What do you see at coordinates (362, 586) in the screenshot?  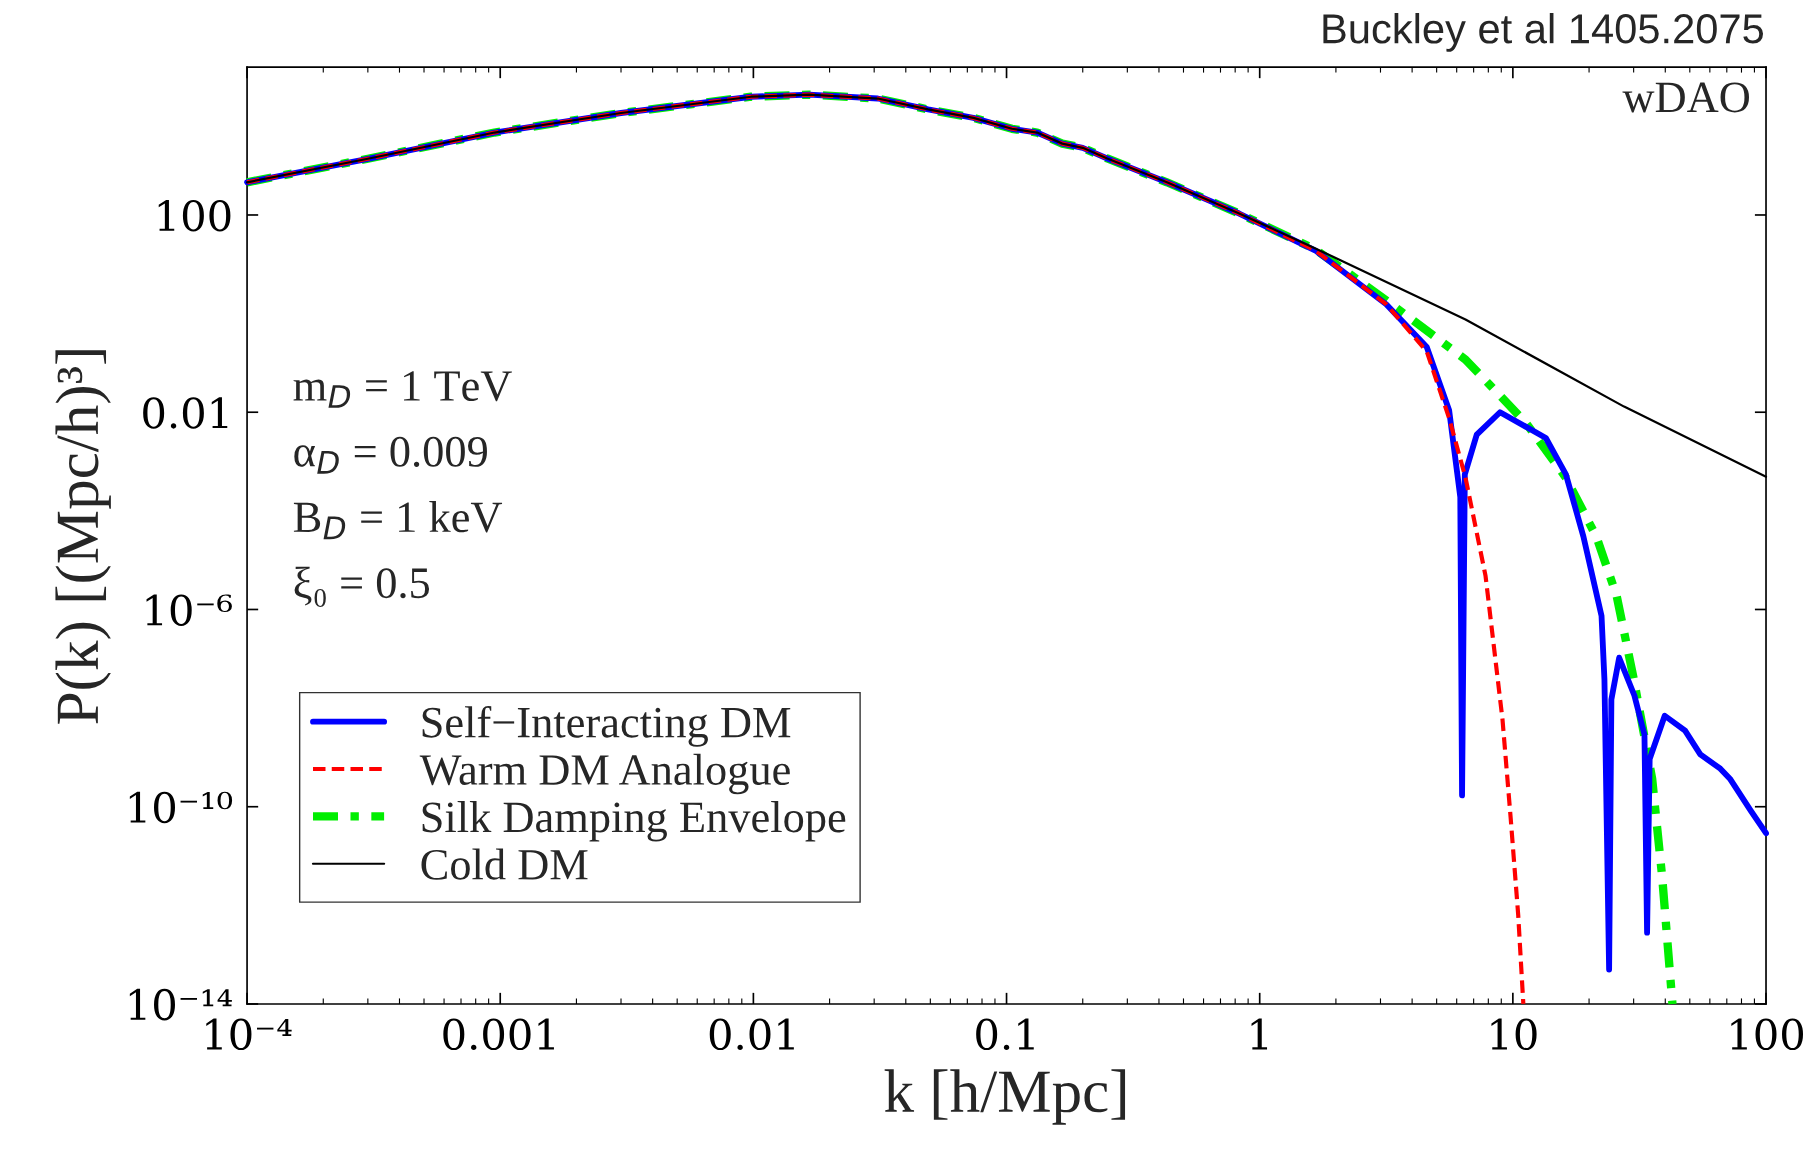 I see `annotation: ξ₀ = 0.5` at bounding box center [362, 586].